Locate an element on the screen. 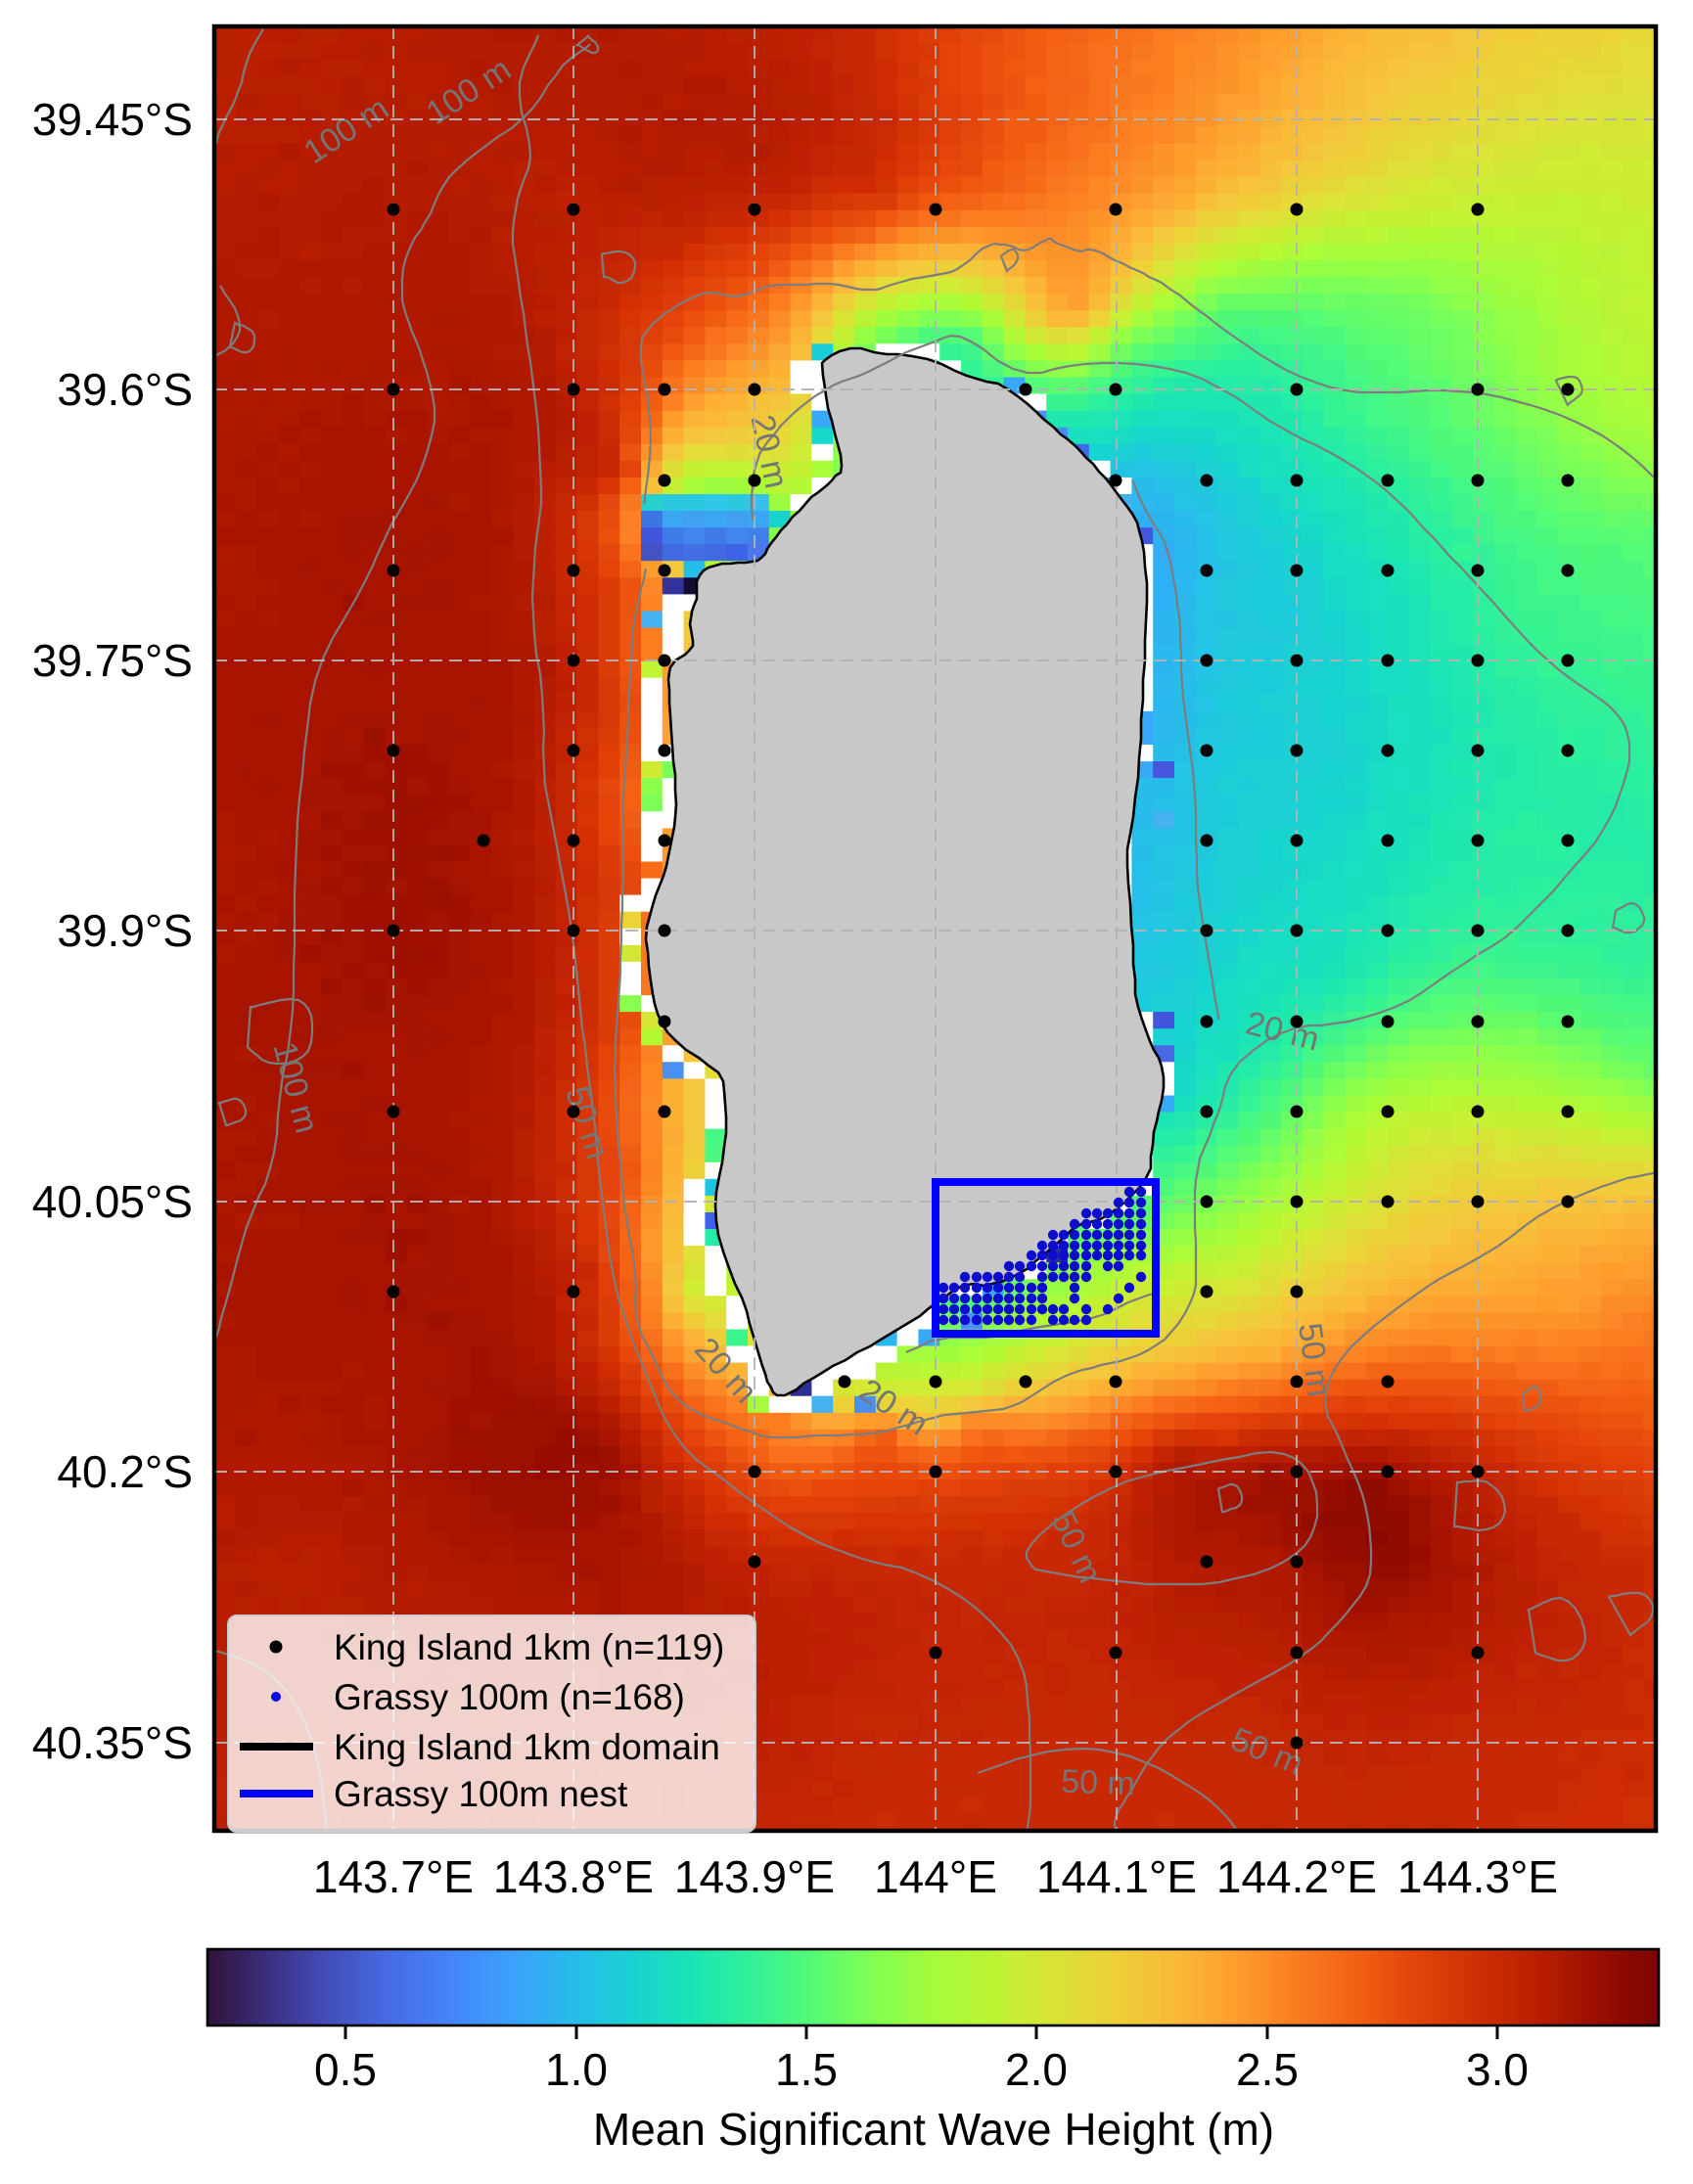 The width and height of the screenshot is (1693, 2184). svg-text: 40.35°S is located at coordinates (112, 1742).